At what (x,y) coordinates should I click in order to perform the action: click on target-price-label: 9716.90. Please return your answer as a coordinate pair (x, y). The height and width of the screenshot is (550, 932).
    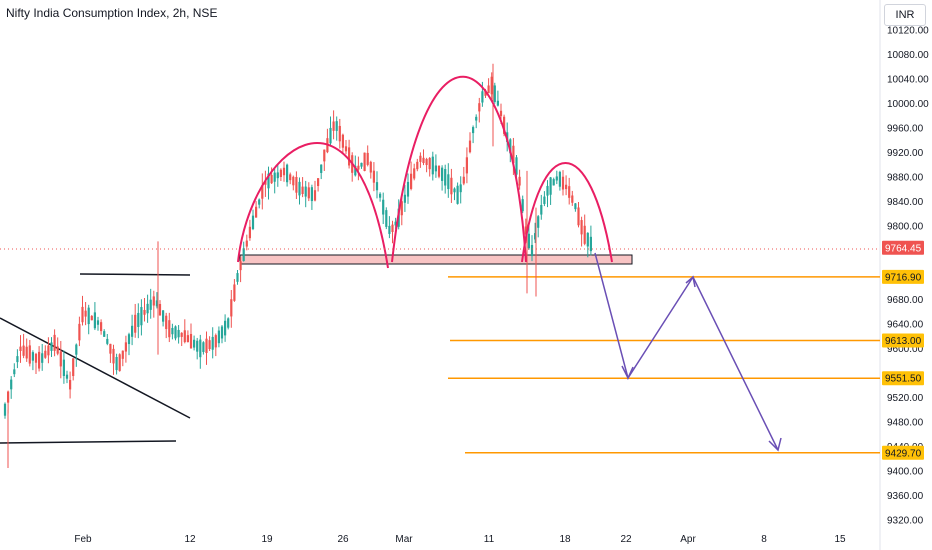
    Looking at the image, I should click on (903, 277).